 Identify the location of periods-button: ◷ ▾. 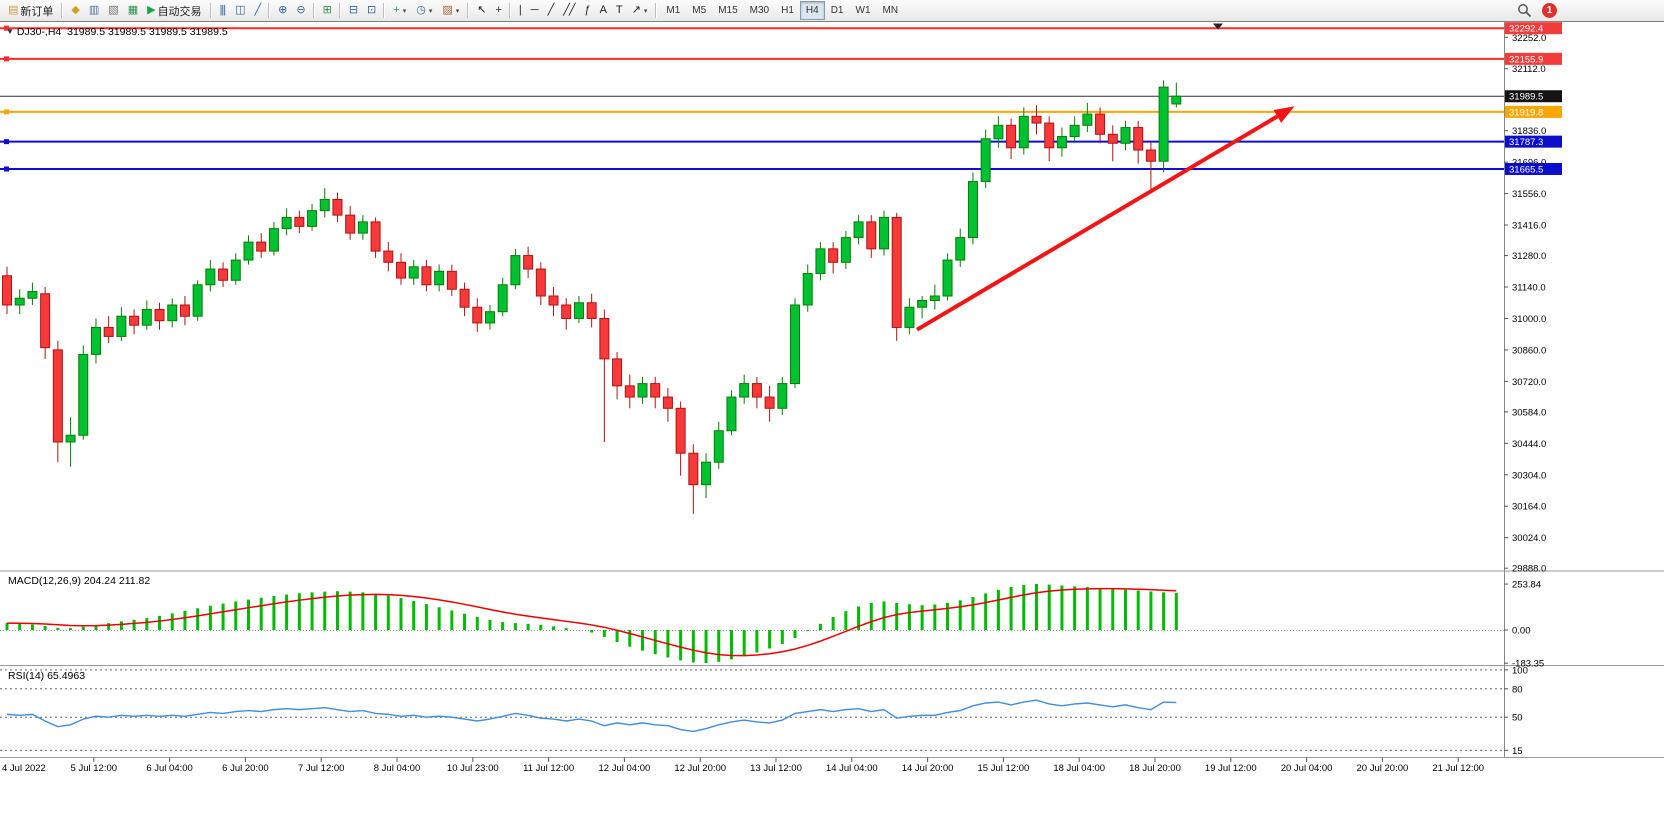
(424, 10).